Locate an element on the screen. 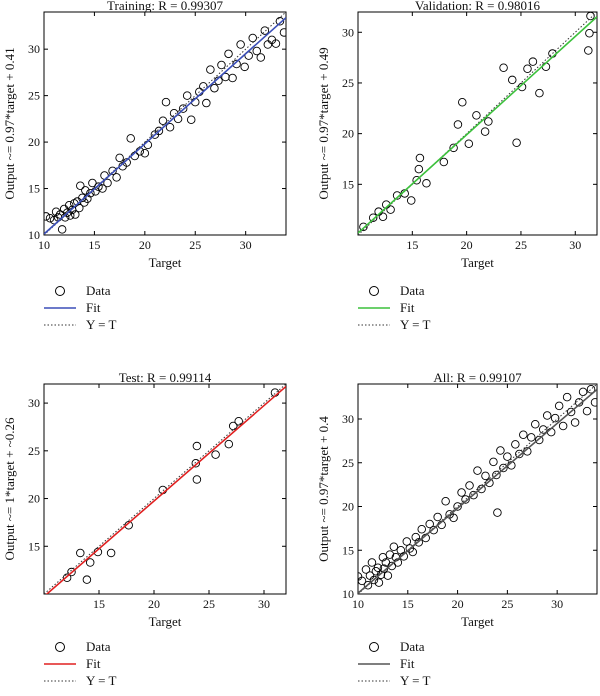 The height and width of the screenshot is (696, 600). x-tick-label: 25 is located at coordinates (507, 604).